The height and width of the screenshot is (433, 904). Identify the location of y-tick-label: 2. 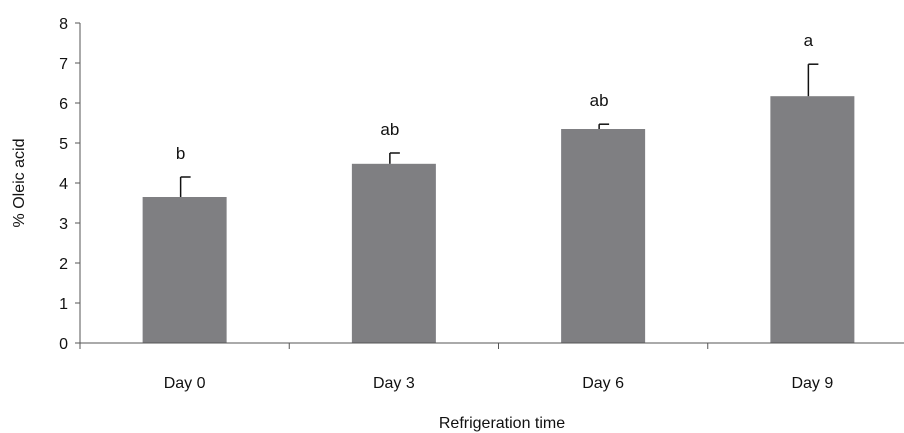
(63, 264).